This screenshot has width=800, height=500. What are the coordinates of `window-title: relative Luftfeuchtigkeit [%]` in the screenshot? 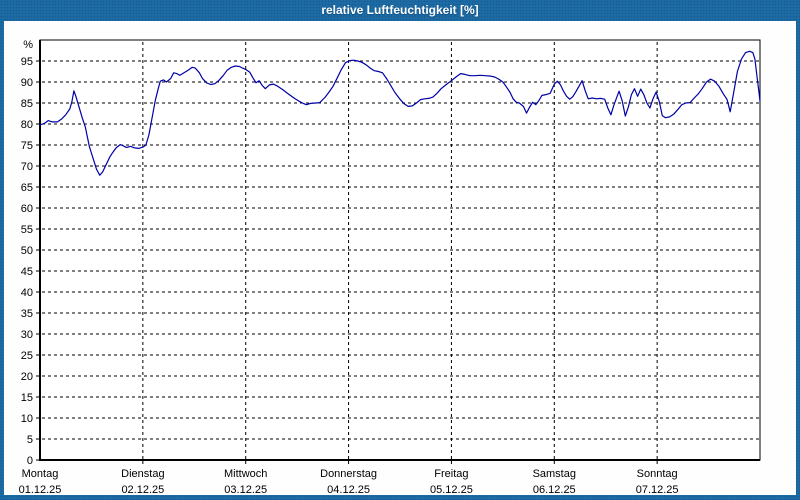 It's located at (400, 10).